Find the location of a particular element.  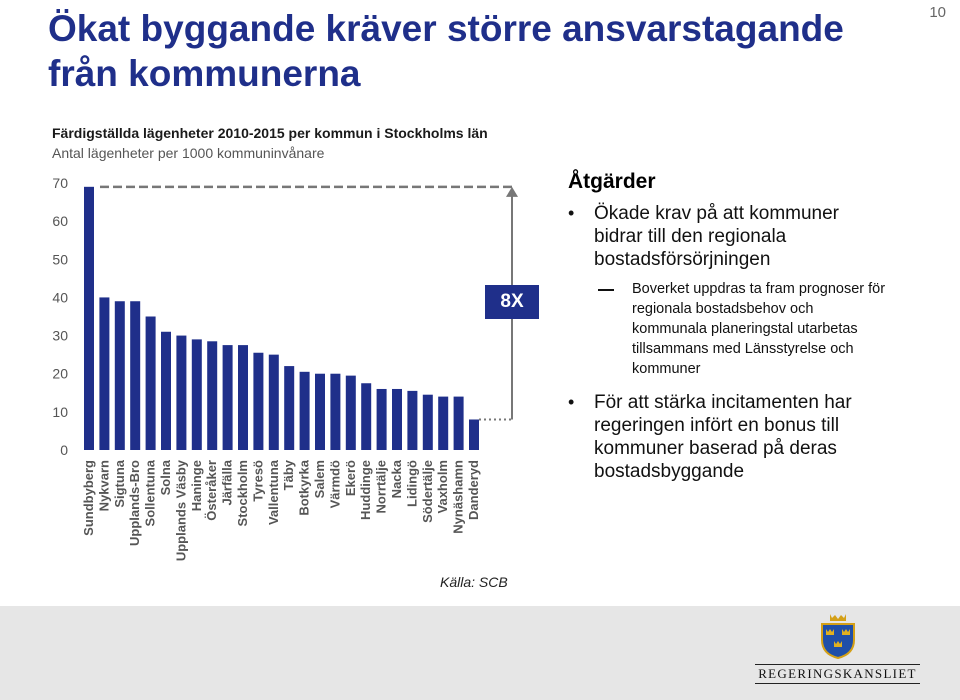

category-label: Sollentuna is located at coordinates (150, 492).